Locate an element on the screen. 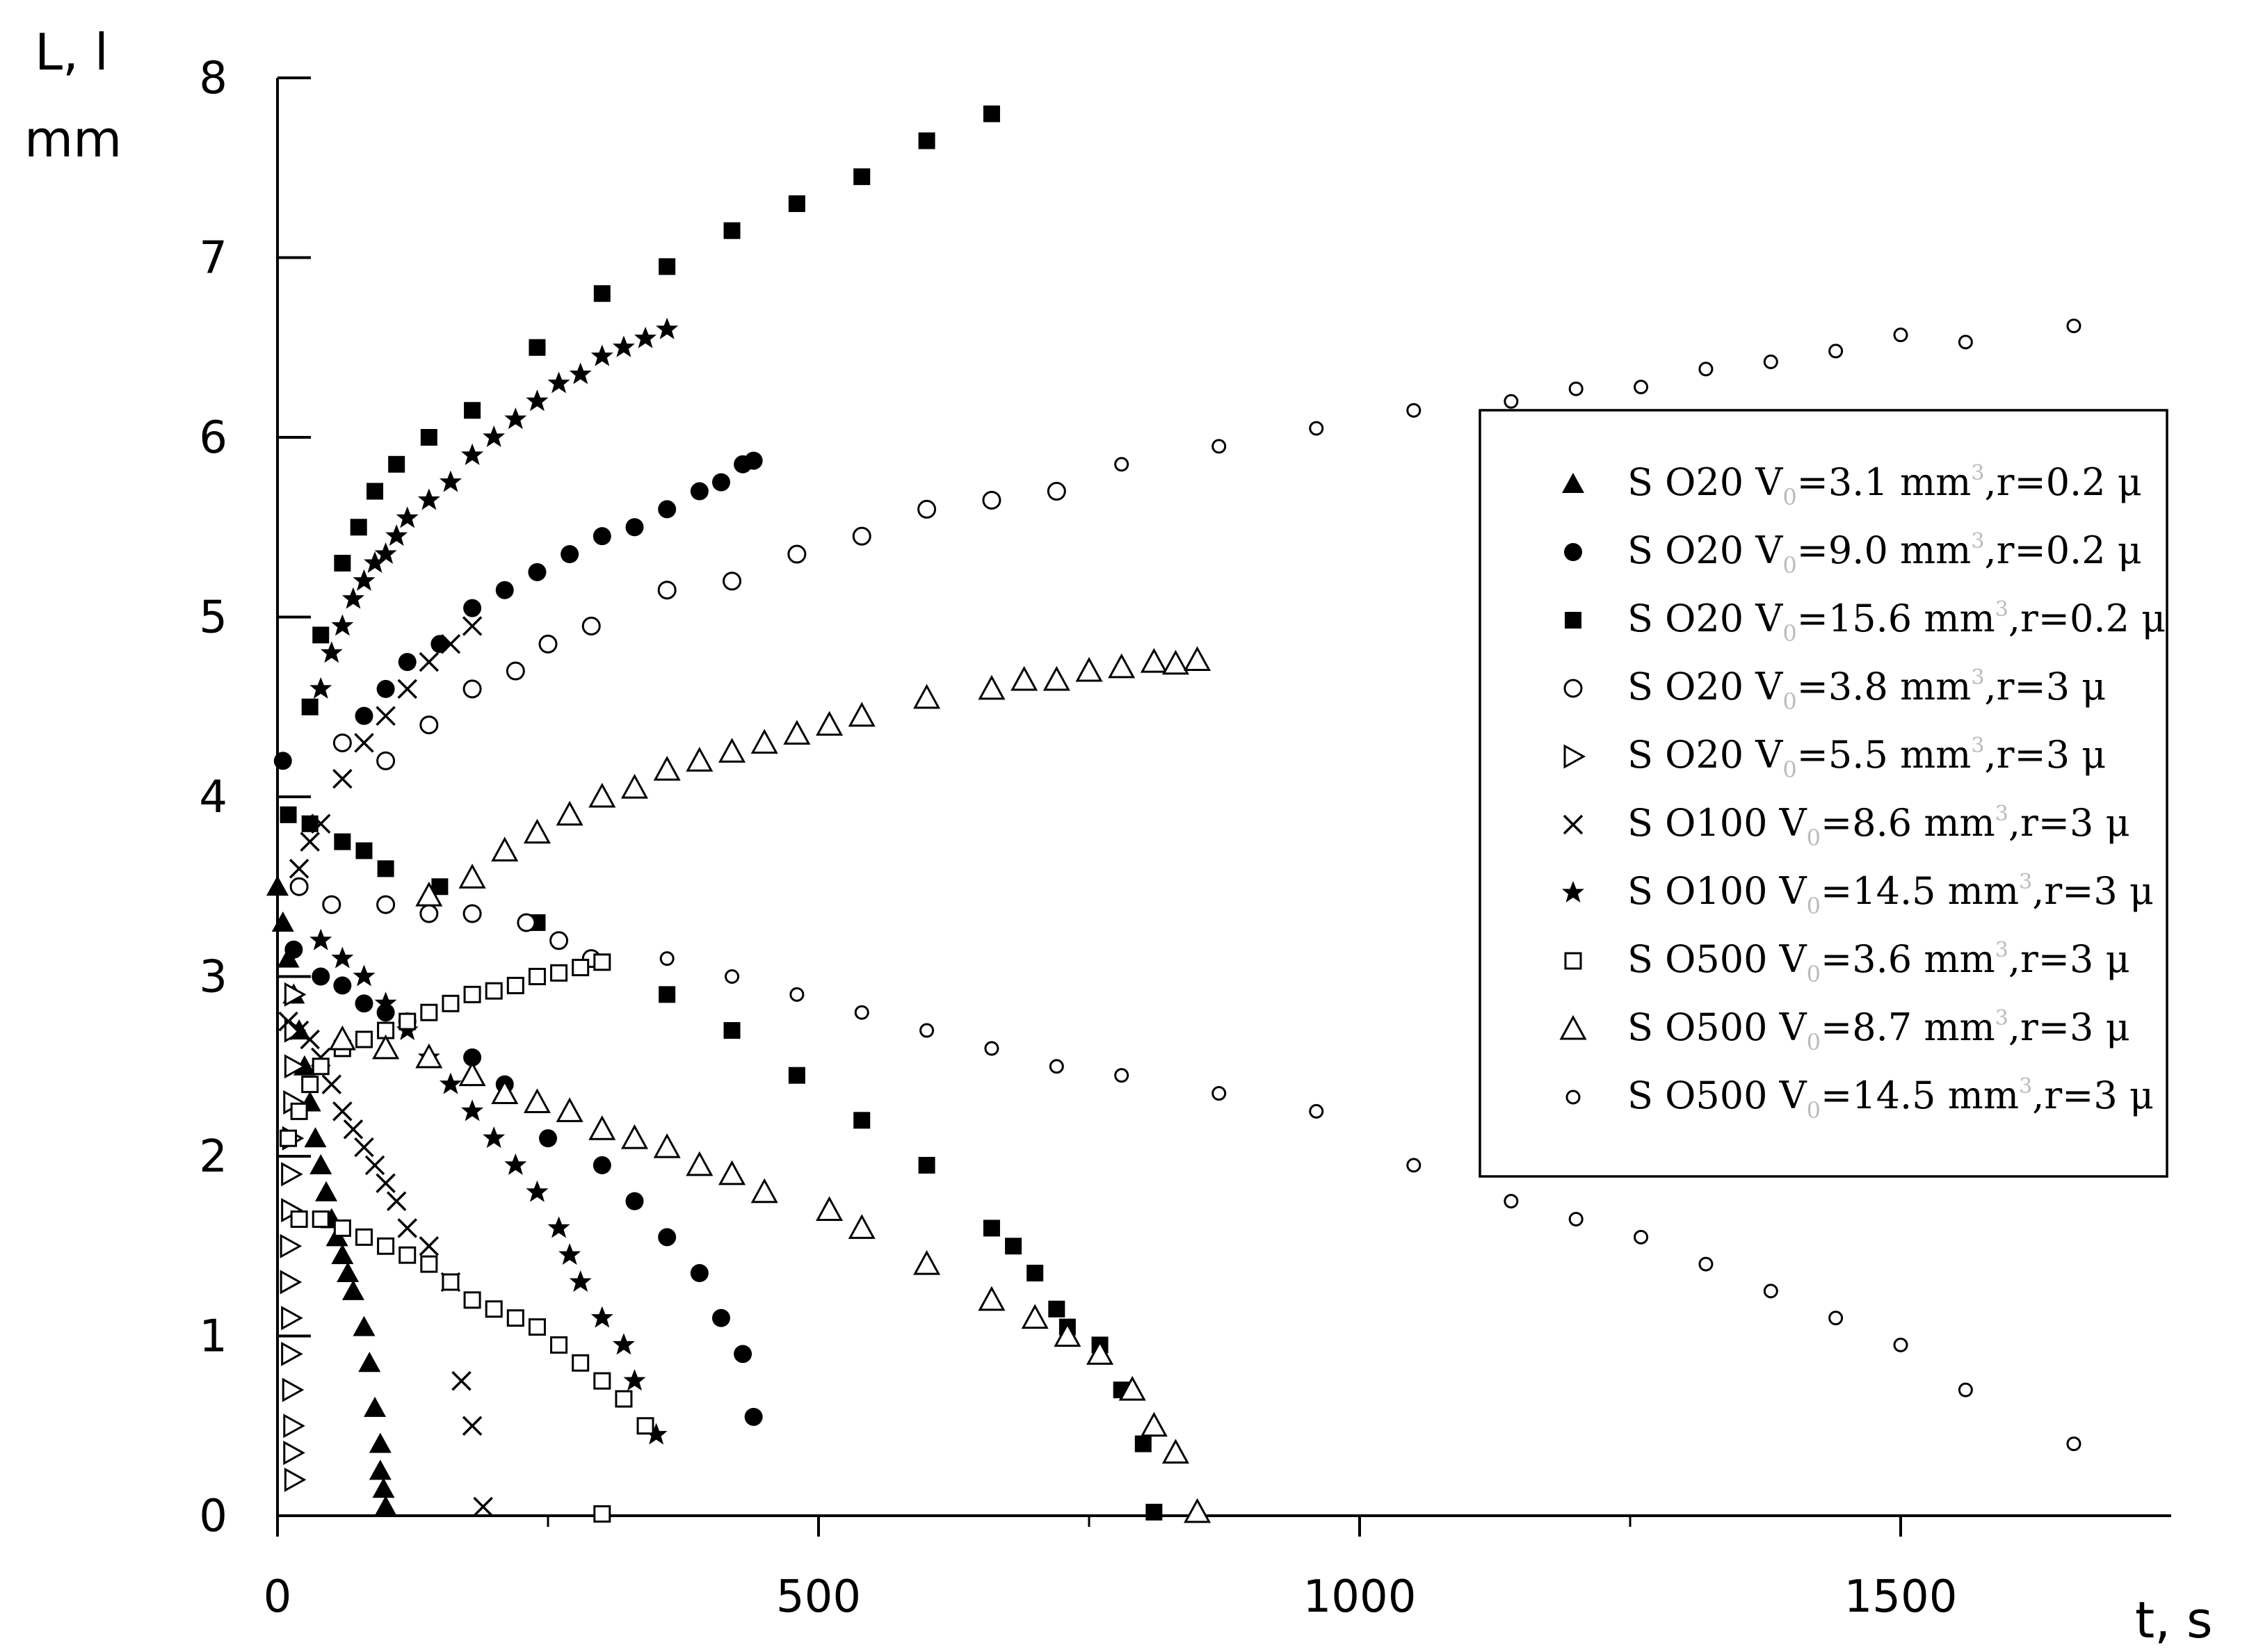 The image size is (2247, 1652). legend-item: S O20 V0=5.5 mm3,r=3 μ is located at coordinates (1834, 758).